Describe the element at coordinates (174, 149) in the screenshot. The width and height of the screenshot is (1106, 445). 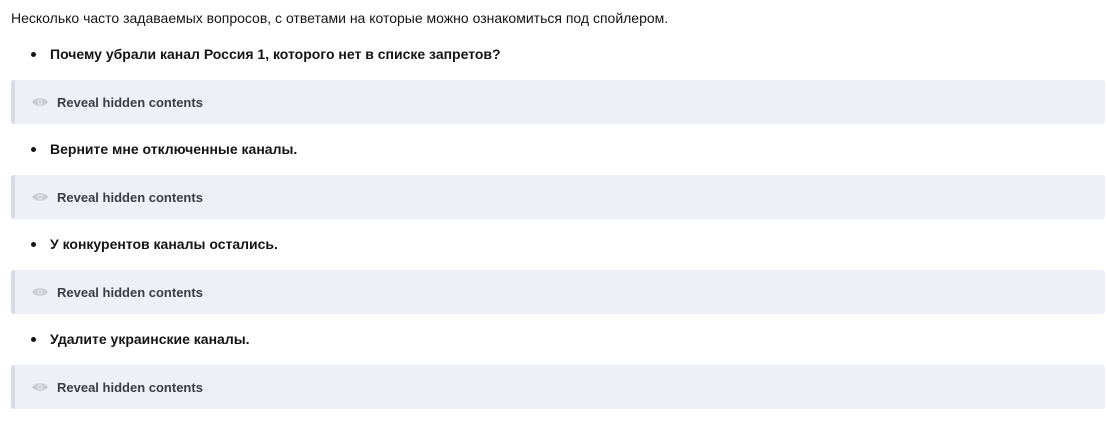
I see `question-text: Верните мне отключенные каналы.` at that location.